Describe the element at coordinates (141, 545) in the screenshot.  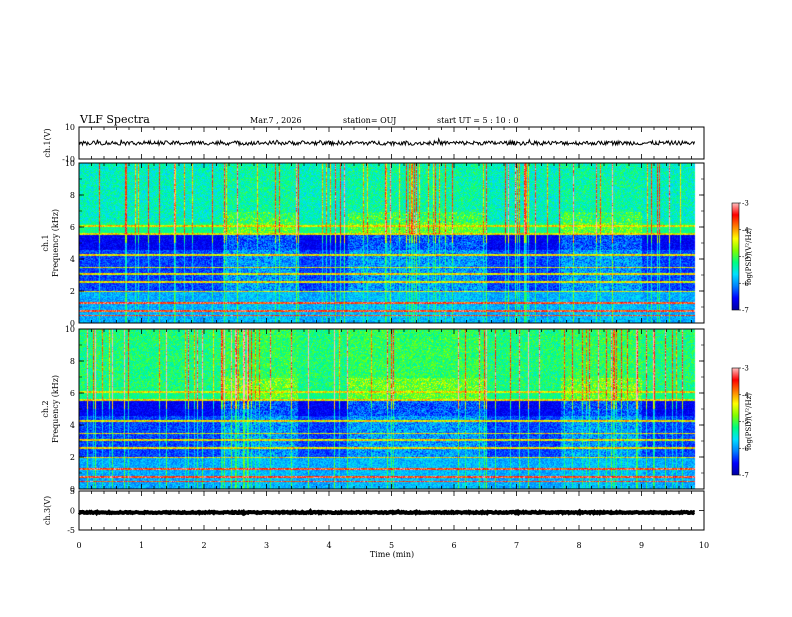
I see `x-tick-label: 1` at that location.